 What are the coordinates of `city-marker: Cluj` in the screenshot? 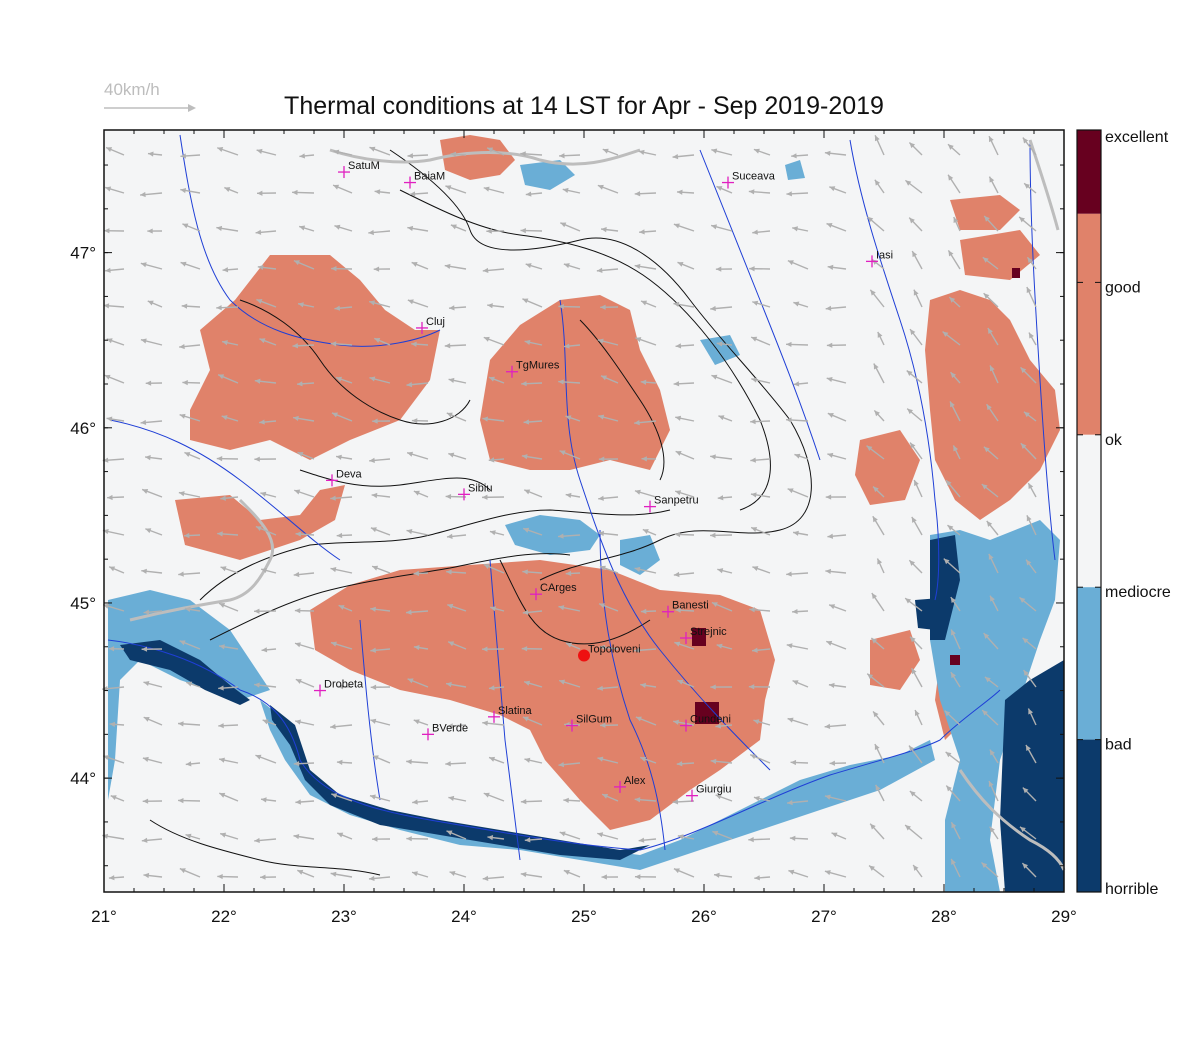 It's located at (430, 325).